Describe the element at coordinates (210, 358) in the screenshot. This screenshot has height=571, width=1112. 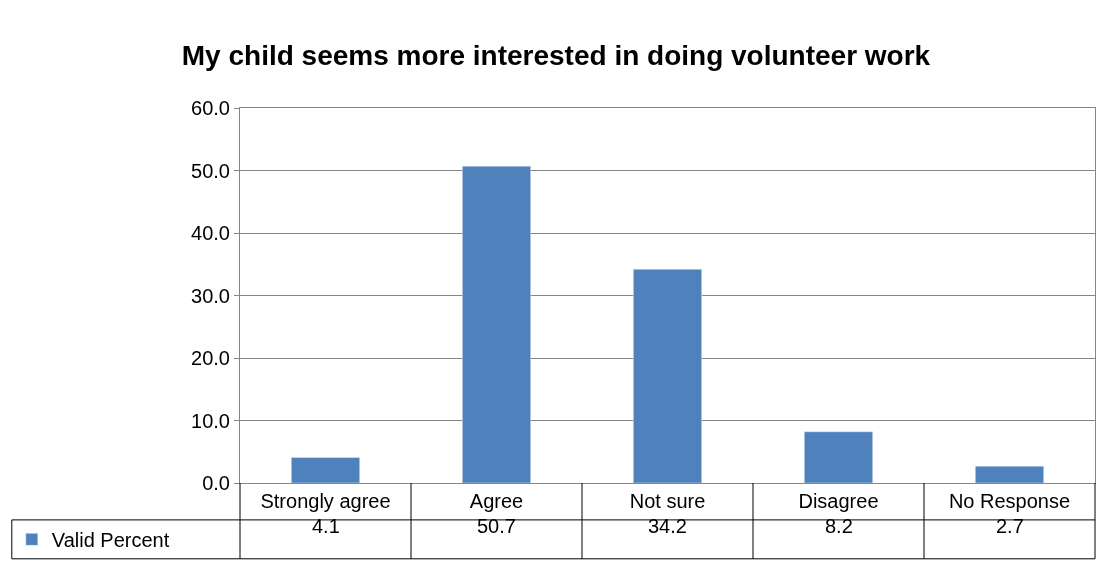
I see `y-tick-label: 20.0` at that location.